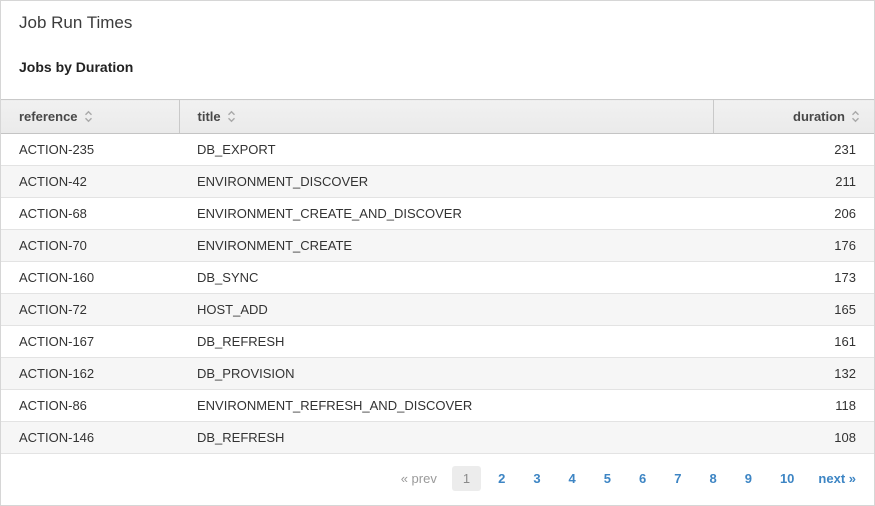  What do you see at coordinates (446, 277) in the screenshot?
I see `cell-title: DB_SYNC` at bounding box center [446, 277].